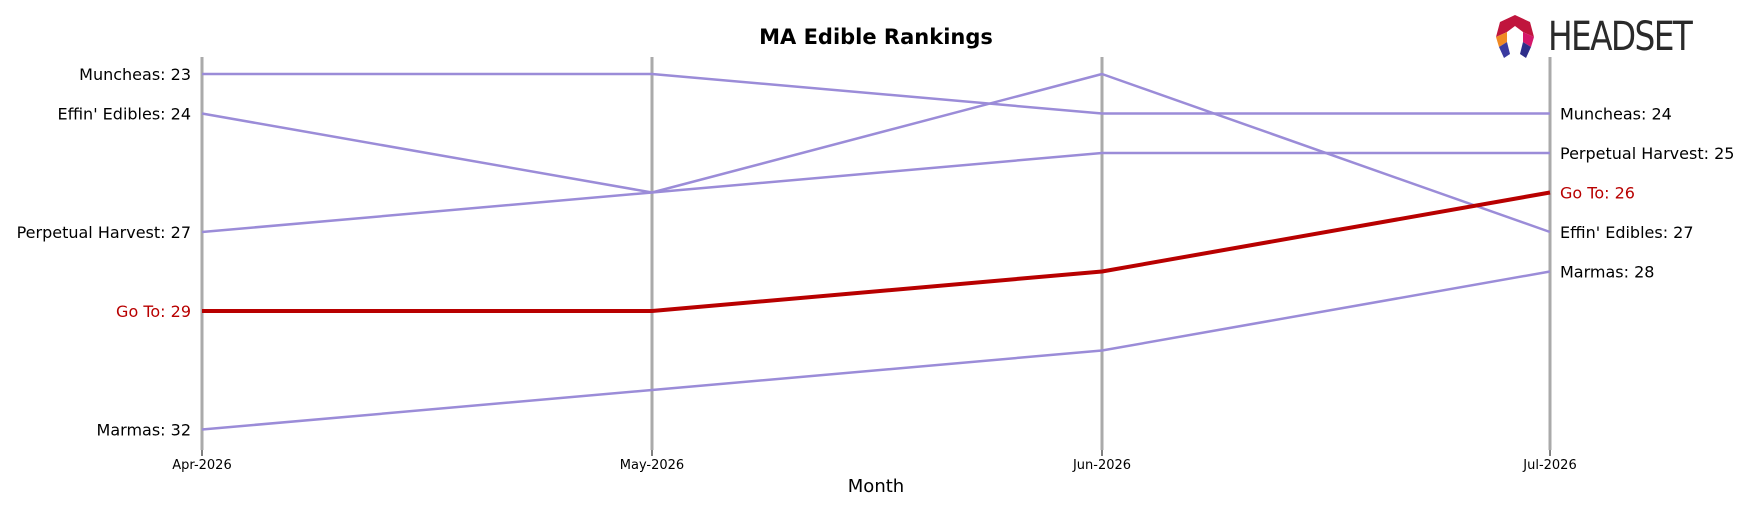  Describe the element at coordinates (875, 192) in the screenshot. I see `series-line-perpetual-harvest` at that location.